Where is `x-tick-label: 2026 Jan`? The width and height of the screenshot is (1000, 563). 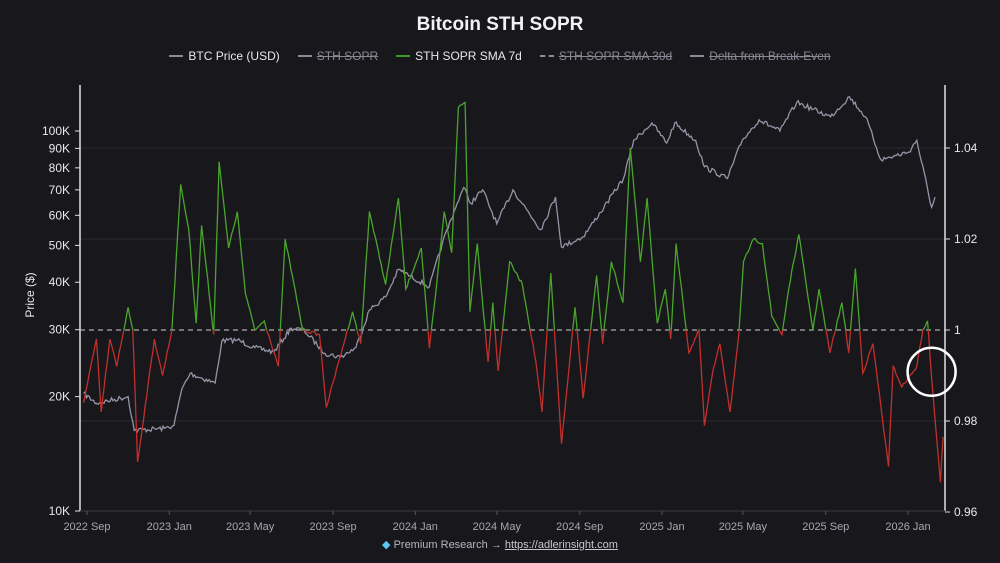 x-tick-label: 2026 Jan is located at coordinates (907, 527).